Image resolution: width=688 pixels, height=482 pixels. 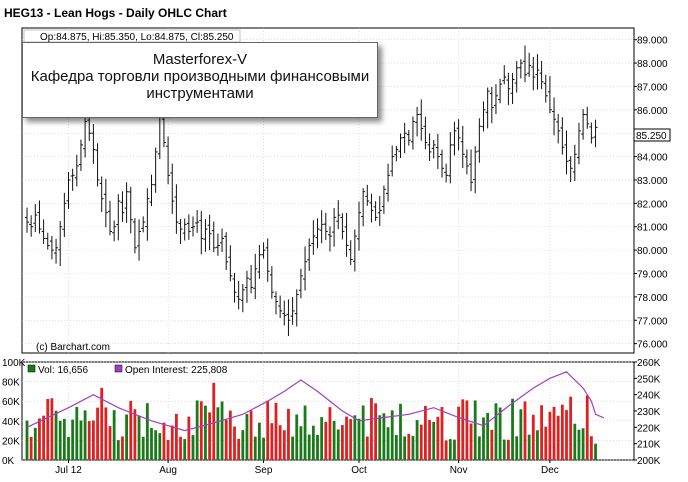 What do you see at coordinates (200, 59) in the screenshot?
I see `watermark-line-1: Masterforex-V` at bounding box center [200, 59].